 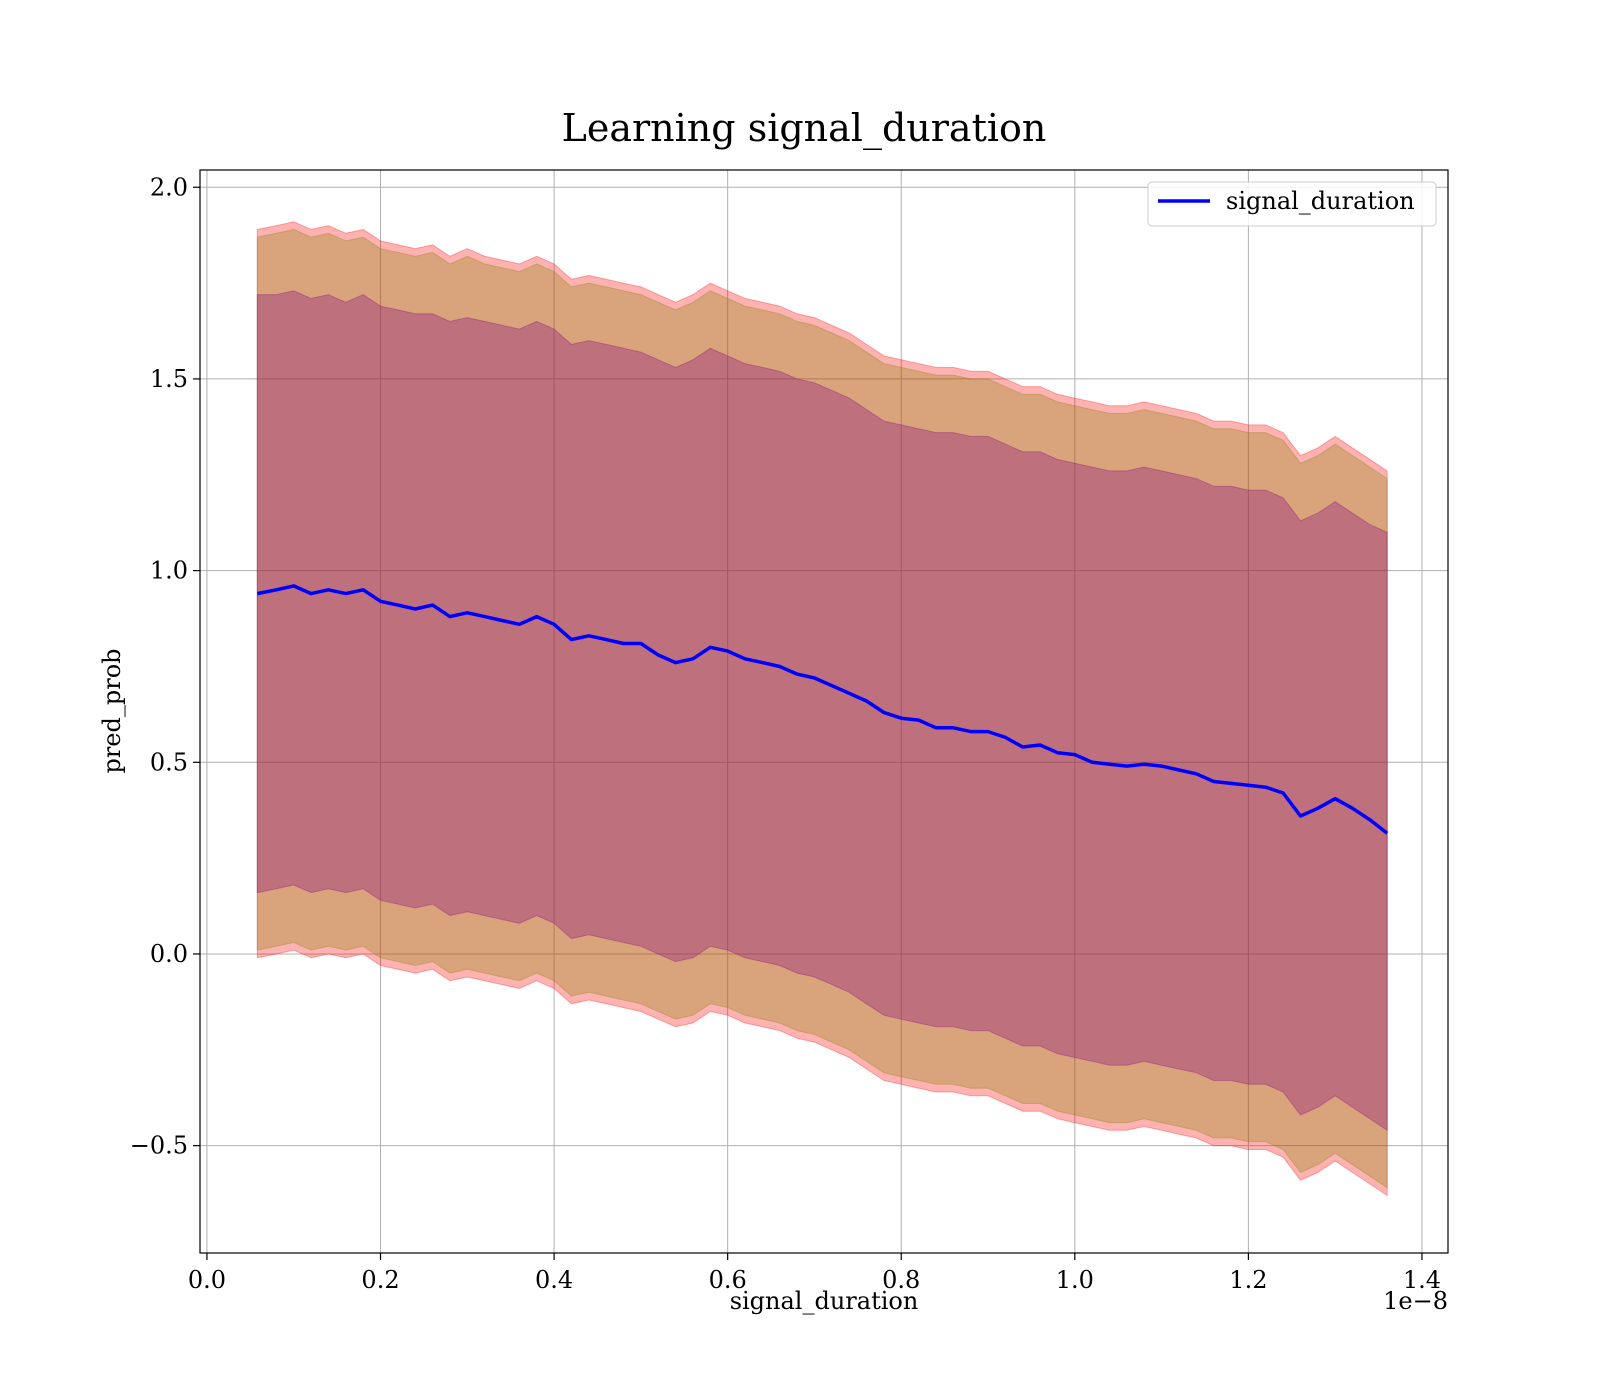 I want to click on y-axis-ticks: 2.0 1.5 1.0 0.5 0.0 −0.5, so click(x=165, y=666).